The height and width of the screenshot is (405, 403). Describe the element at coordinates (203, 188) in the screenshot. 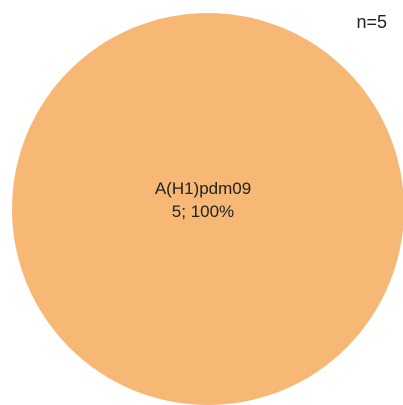

I see `slice-label-name-0: A(H1)pdm09` at that location.